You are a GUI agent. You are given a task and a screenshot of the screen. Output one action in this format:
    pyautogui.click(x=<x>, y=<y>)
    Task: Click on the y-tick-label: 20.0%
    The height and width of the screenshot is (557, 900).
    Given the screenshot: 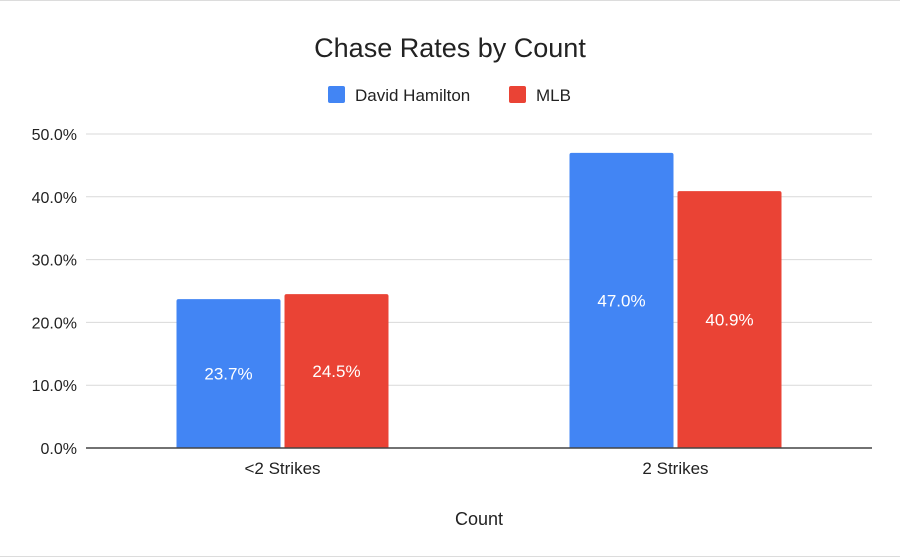 What is the action you would take?
    pyautogui.click(x=54, y=323)
    